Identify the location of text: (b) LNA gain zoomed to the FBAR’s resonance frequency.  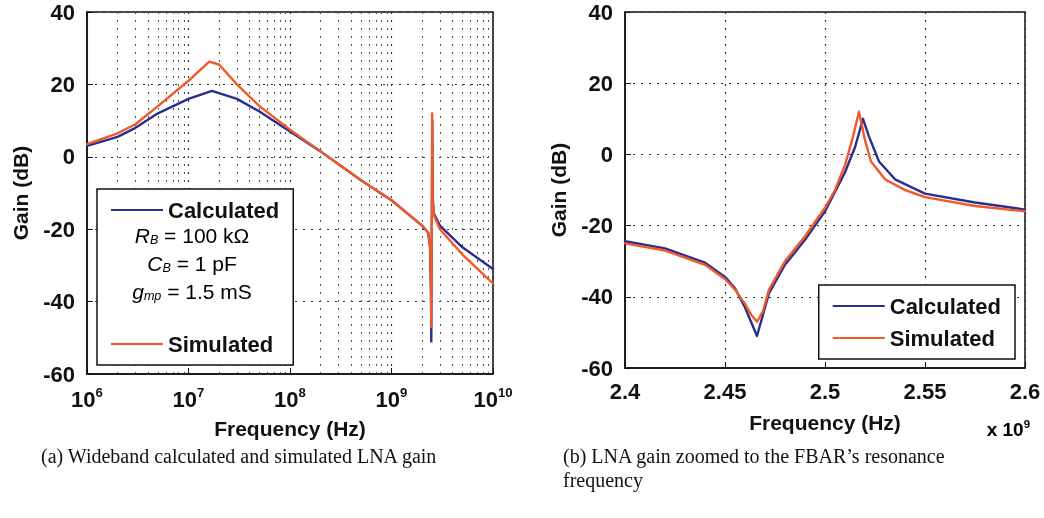
(756, 468).